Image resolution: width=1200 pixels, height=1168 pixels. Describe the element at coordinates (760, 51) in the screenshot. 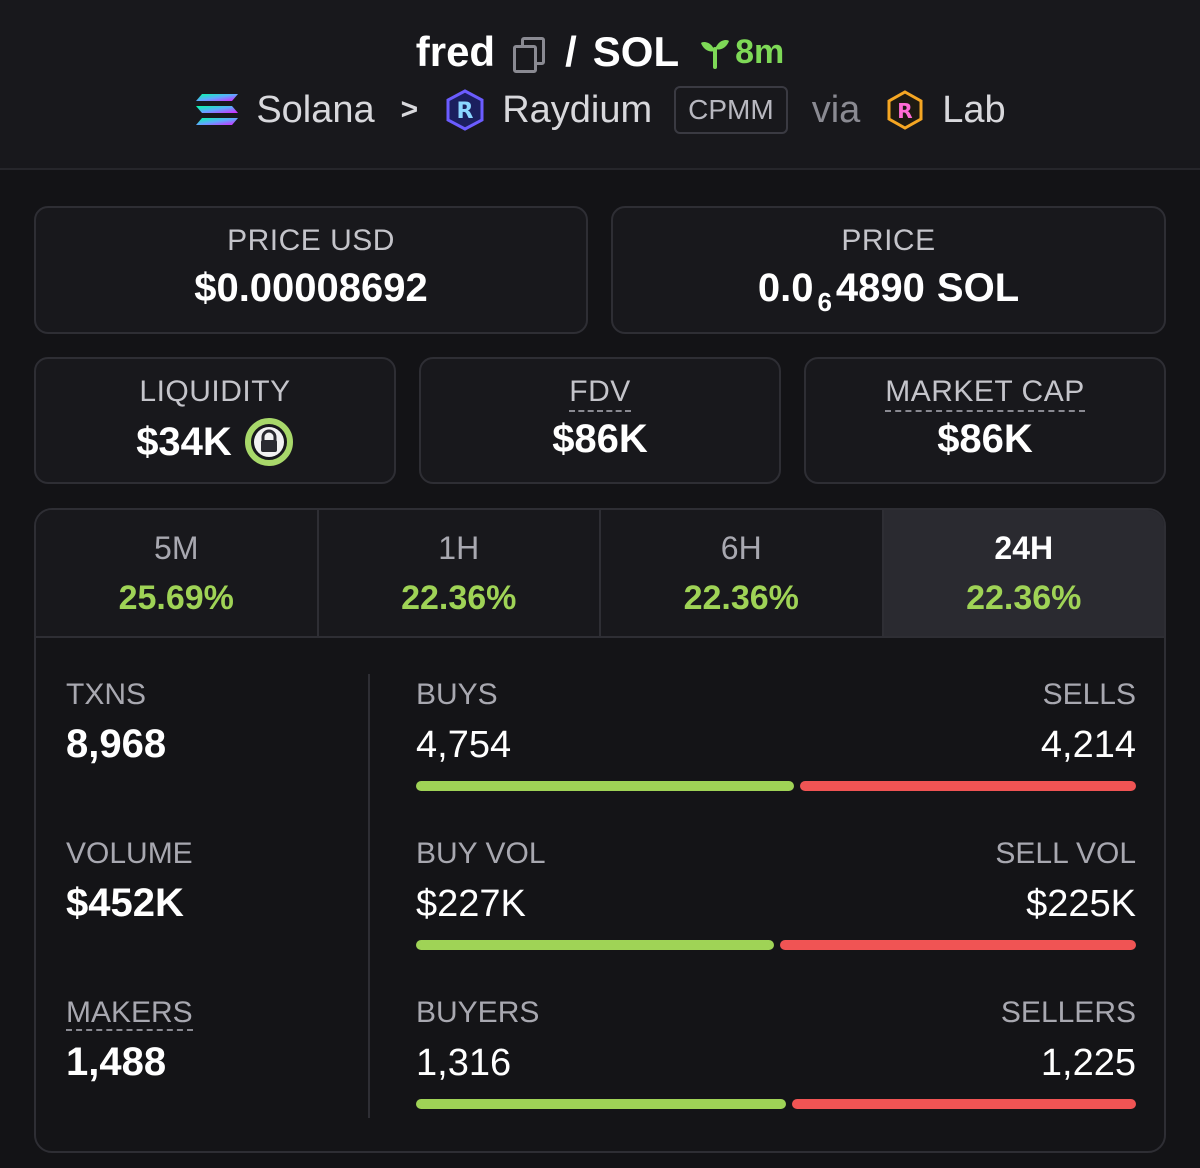

I see `pair-age-value: 8m` at that location.